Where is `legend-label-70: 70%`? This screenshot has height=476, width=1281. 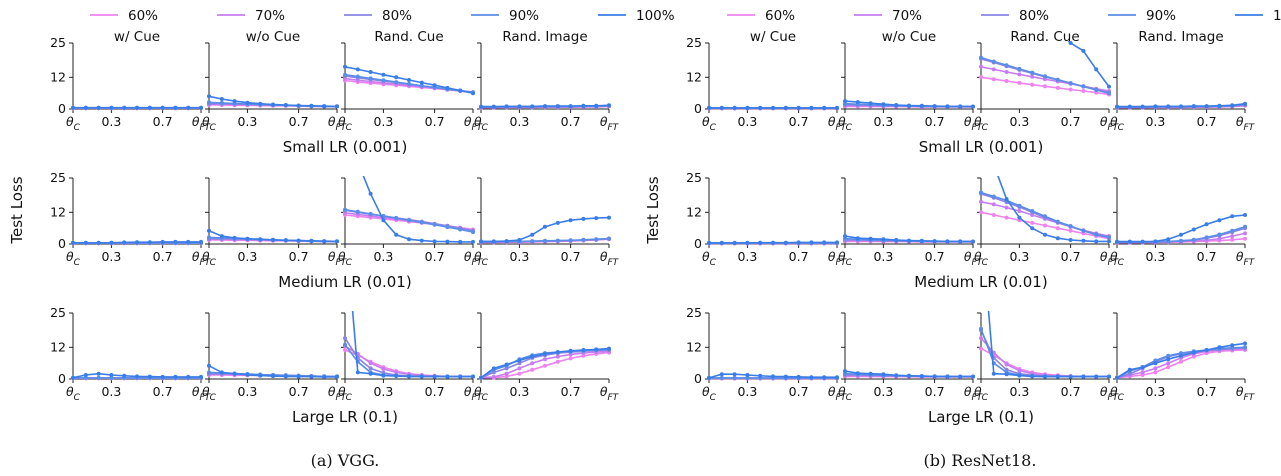 legend-label-70: 70% is located at coordinates (907, 16).